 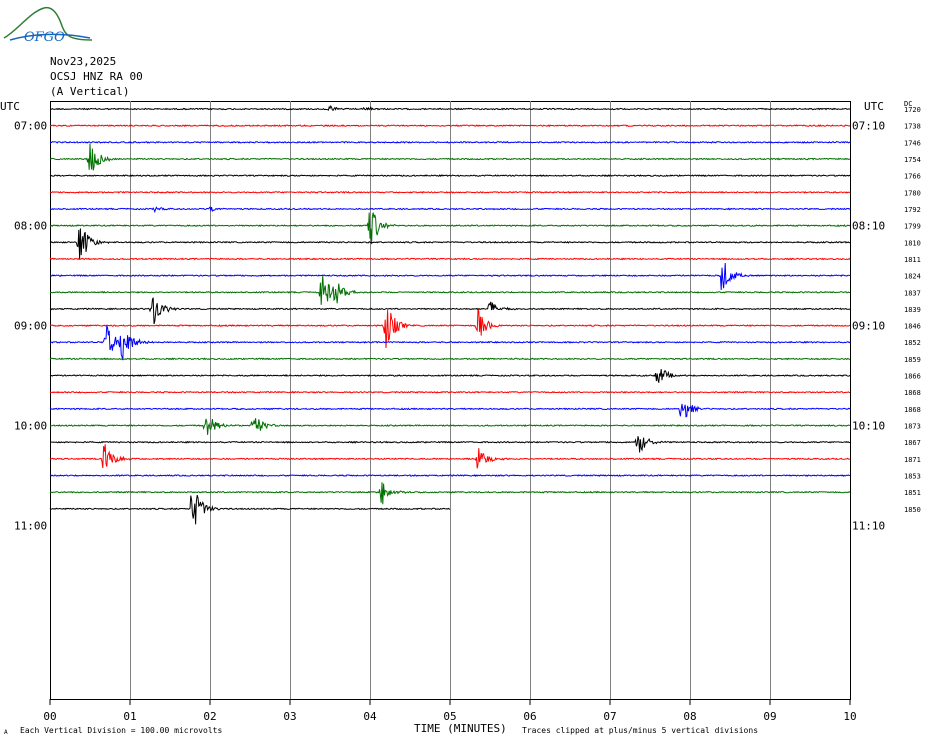 I want to click on dc-offset-label: 1871, so click(x=912, y=460).